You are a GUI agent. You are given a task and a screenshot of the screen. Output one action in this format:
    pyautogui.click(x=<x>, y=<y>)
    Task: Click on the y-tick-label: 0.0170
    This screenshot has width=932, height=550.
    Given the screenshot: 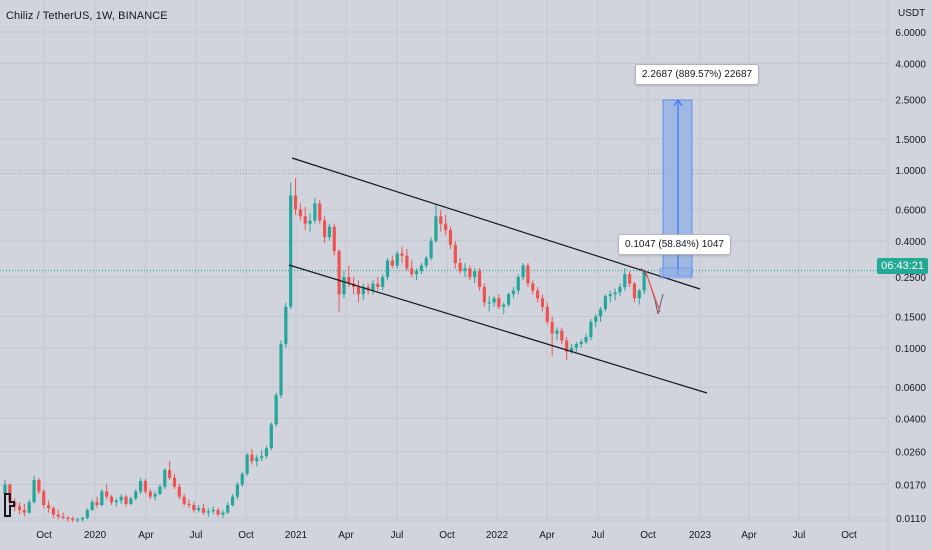 What is the action you would take?
    pyautogui.click(x=910, y=485)
    